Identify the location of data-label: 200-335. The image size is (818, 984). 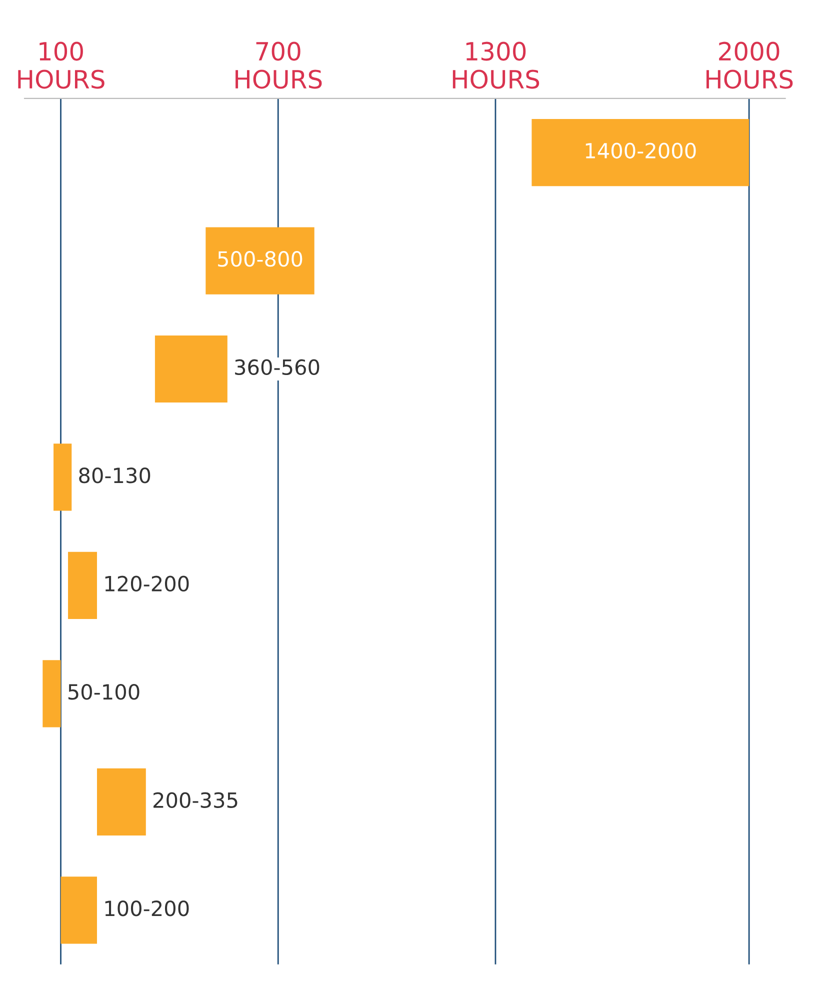
(196, 800).